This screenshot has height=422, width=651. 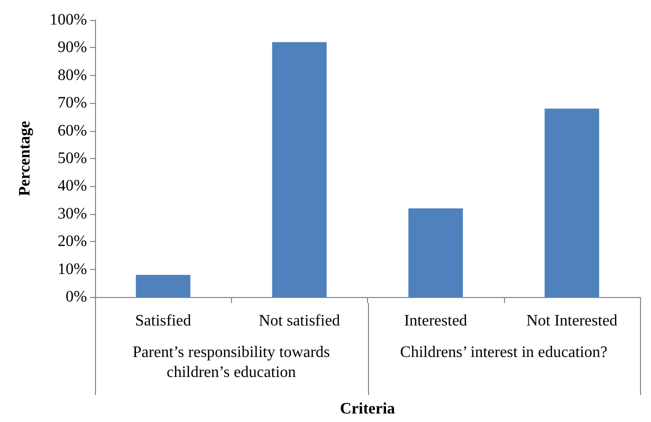 I want to click on y-axis-title: Percentage, so click(x=25, y=158).